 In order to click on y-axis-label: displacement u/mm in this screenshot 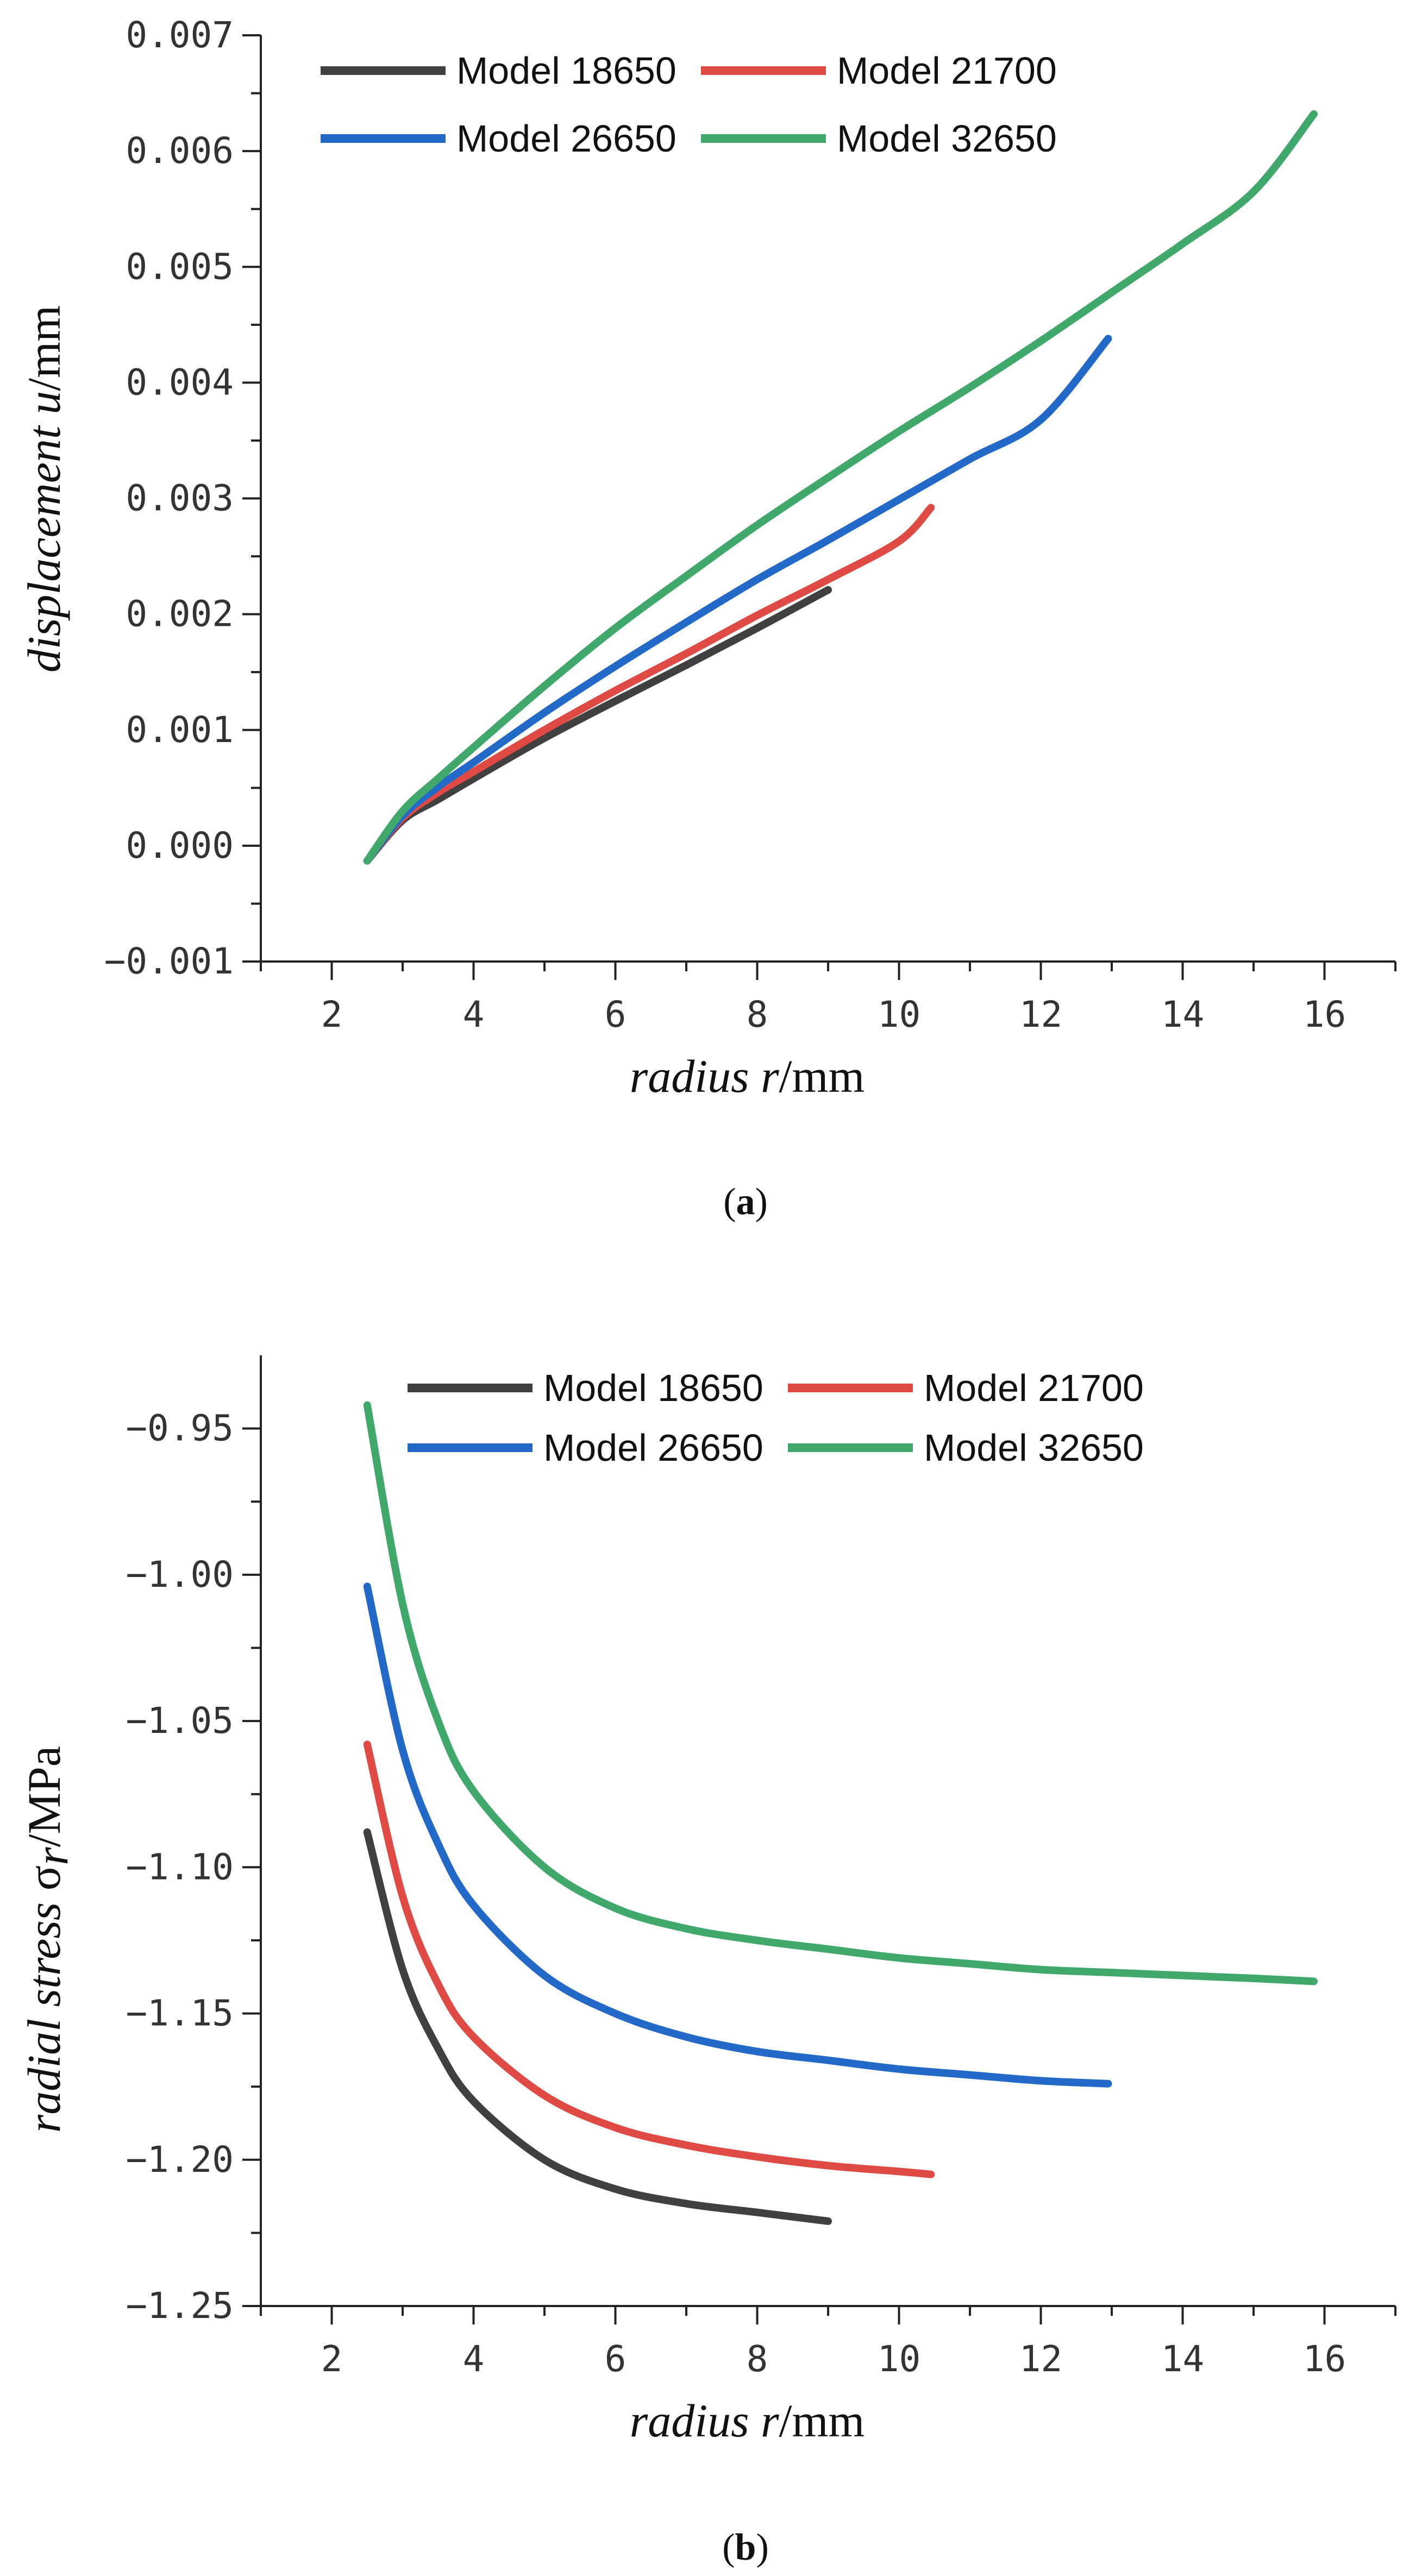, I will do `click(44, 489)`.